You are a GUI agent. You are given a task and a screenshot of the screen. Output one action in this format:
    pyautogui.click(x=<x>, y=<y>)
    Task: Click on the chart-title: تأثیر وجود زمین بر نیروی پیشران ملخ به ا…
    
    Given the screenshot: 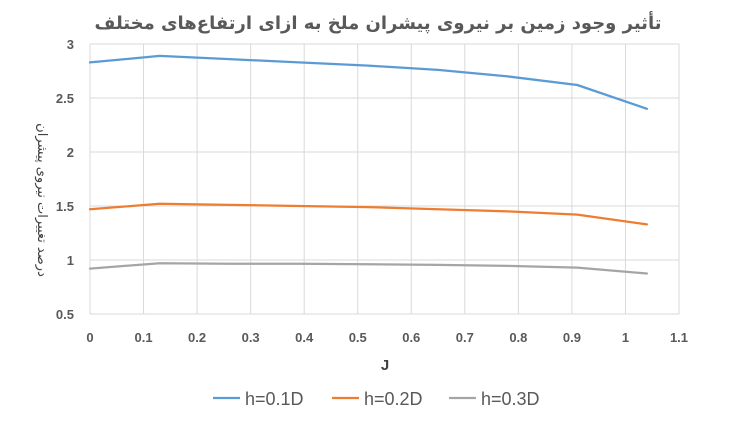 What is the action you would take?
    pyautogui.click(x=378, y=22)
    